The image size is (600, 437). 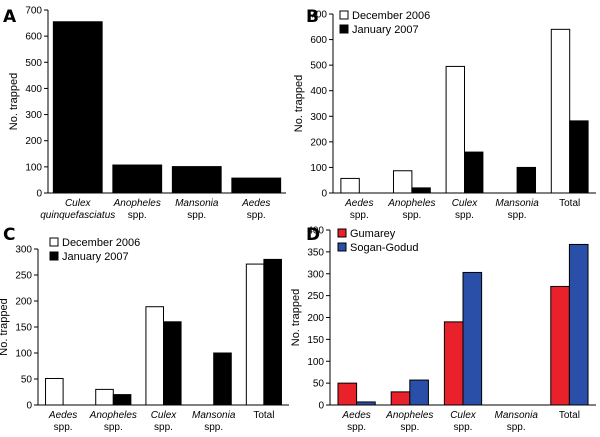 I want to click on y-tick-label: 350, so click(x=315, y=252).